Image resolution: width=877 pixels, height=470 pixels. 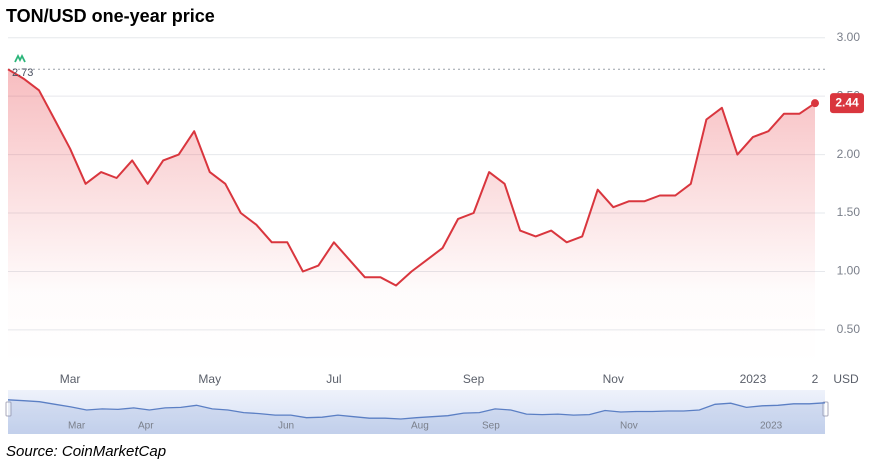 I want to click on start-icon, so click(x=20, y=58).